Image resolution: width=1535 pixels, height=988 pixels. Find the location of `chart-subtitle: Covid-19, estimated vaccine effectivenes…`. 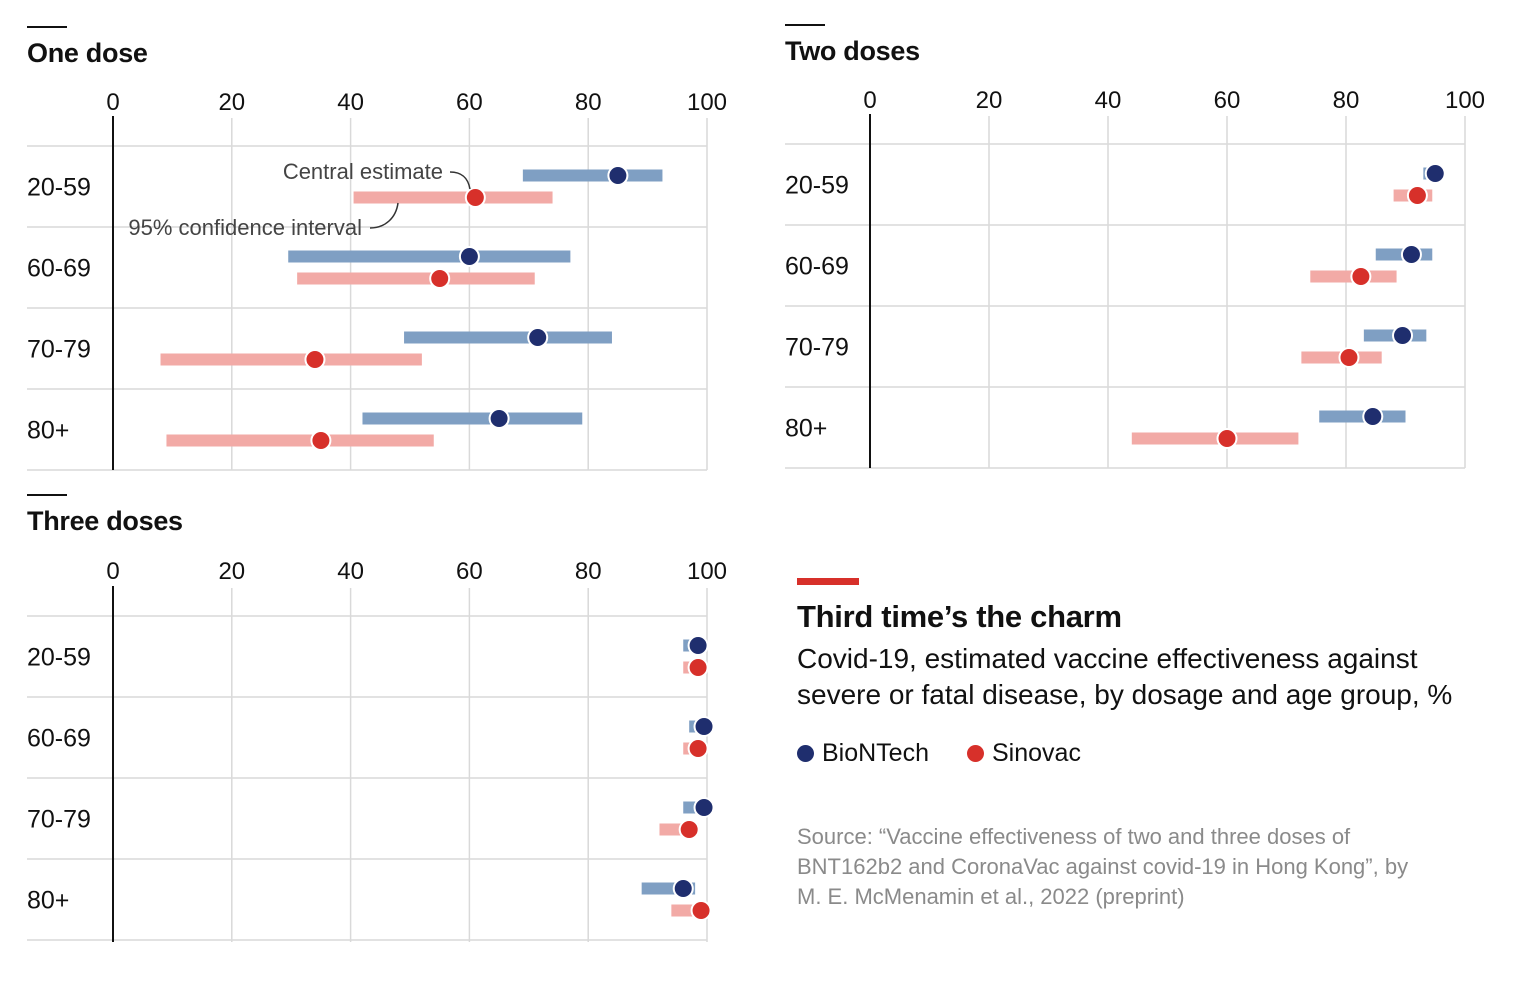

chart-subtitle: Covid-19, estimated vaccine effectivenes… is located at coordinates (1125, 676).